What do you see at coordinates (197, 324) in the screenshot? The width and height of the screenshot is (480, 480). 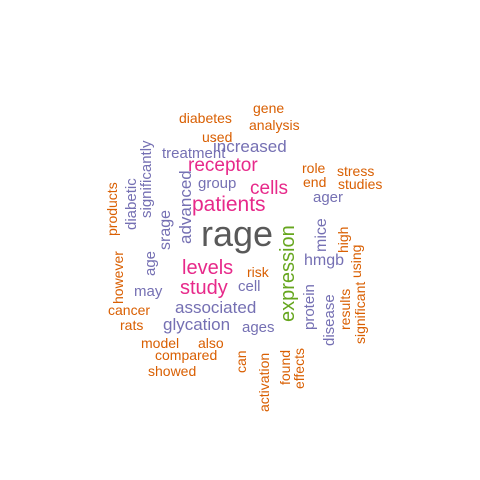 I see `word-glycation: glycation` at bounding box center [197, 324].